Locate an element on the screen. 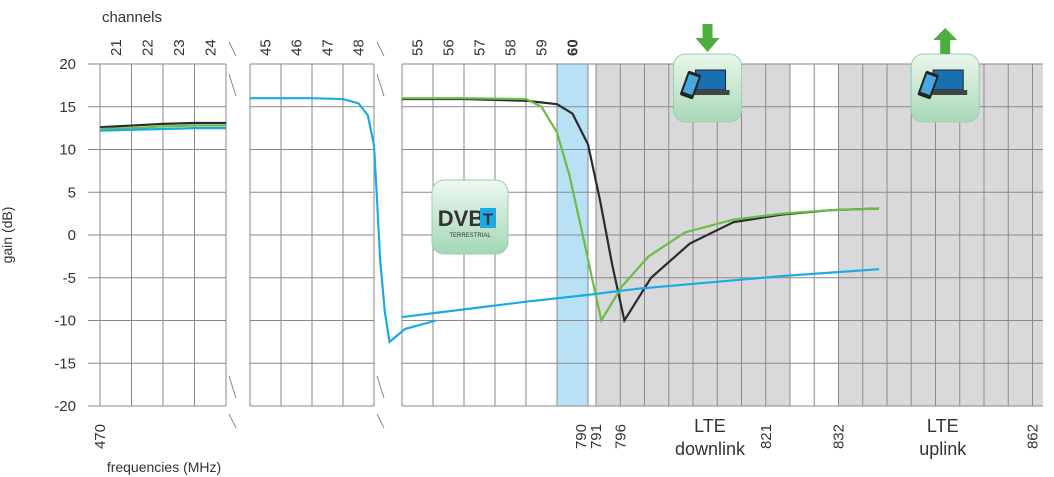 This screenshot has height=477, width=1054. channel-label: 22 is located at coordinates (147, 47).